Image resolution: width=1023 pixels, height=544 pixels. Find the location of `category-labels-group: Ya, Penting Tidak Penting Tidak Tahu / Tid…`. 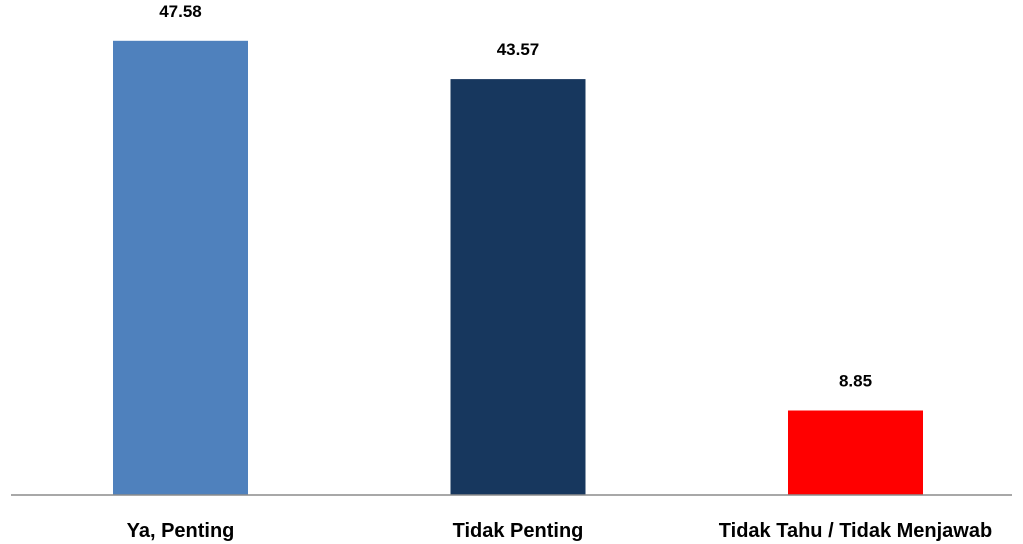

category-labels-group: Ya, Penting Tidak Penting Tidak Tahu / Tid… is located at coordinates (560, 531).